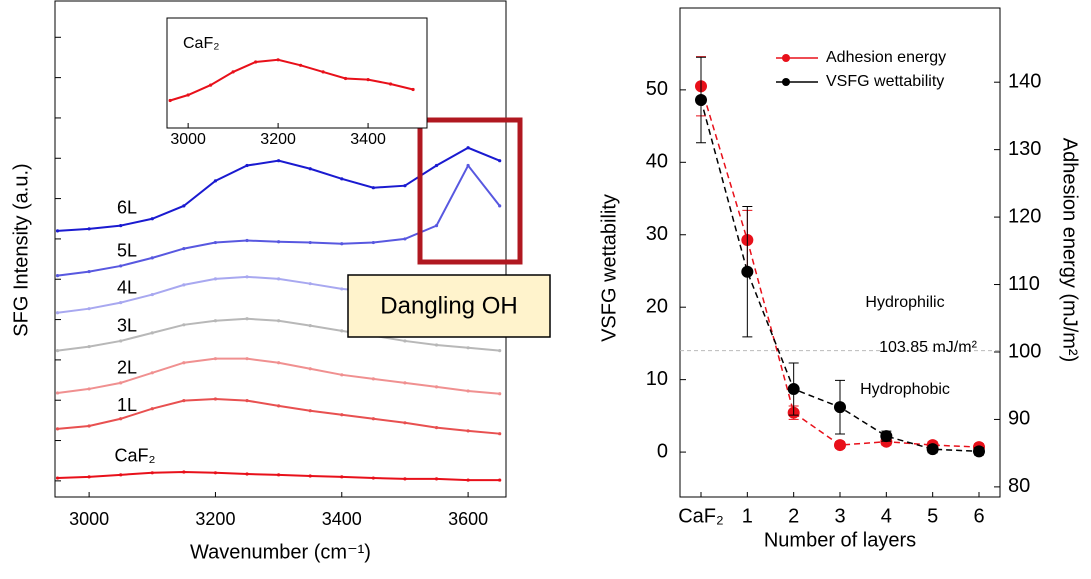  What do you see at coordinates (793, 516) in the screenshot?
I see `x-tick-label: 2` at bounding box center [793, 516].